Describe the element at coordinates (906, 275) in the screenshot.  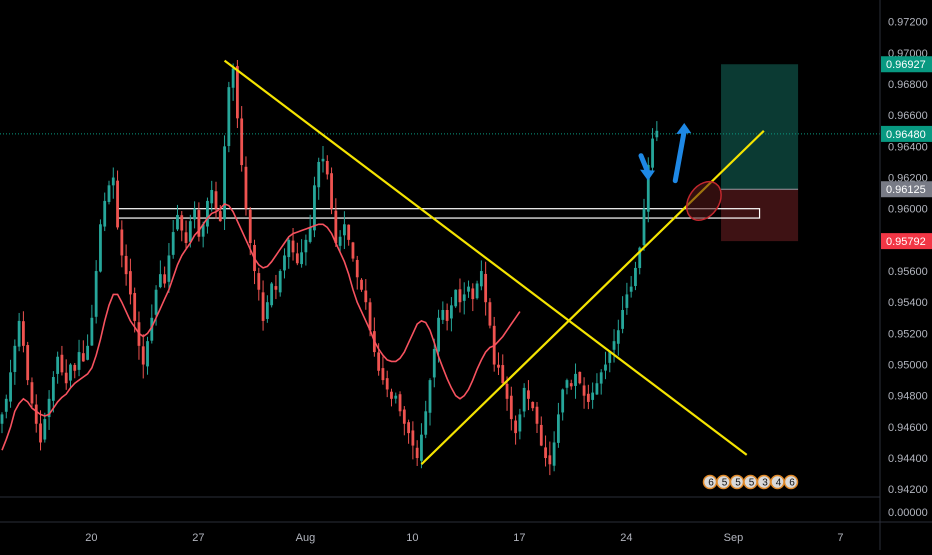
I see `price-axis-panel` at that location.